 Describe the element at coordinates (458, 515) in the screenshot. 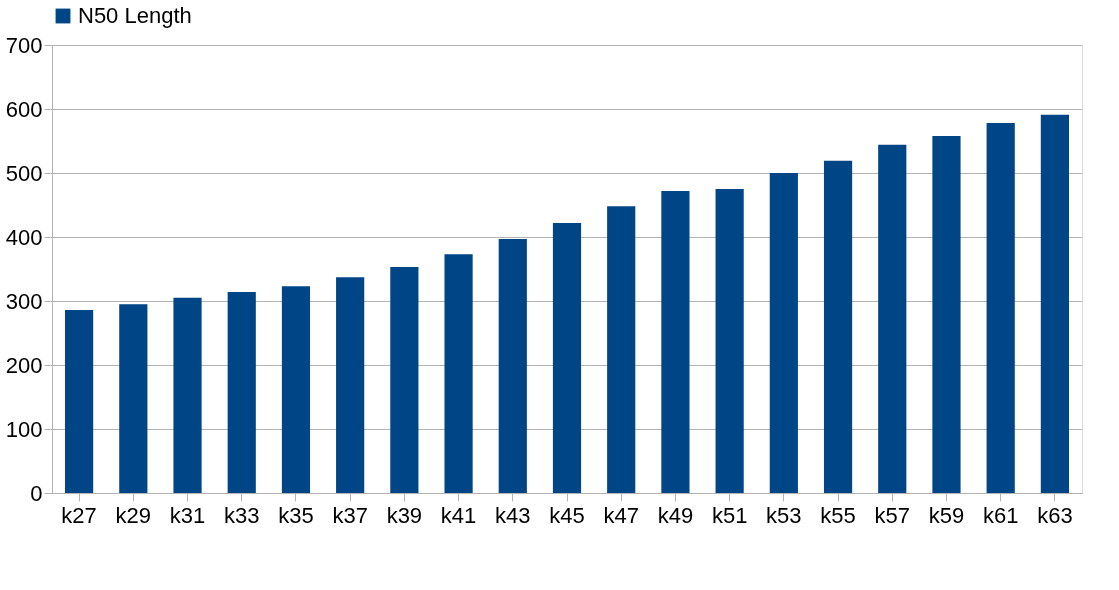

I see `x-tick-label: k41` at that location.